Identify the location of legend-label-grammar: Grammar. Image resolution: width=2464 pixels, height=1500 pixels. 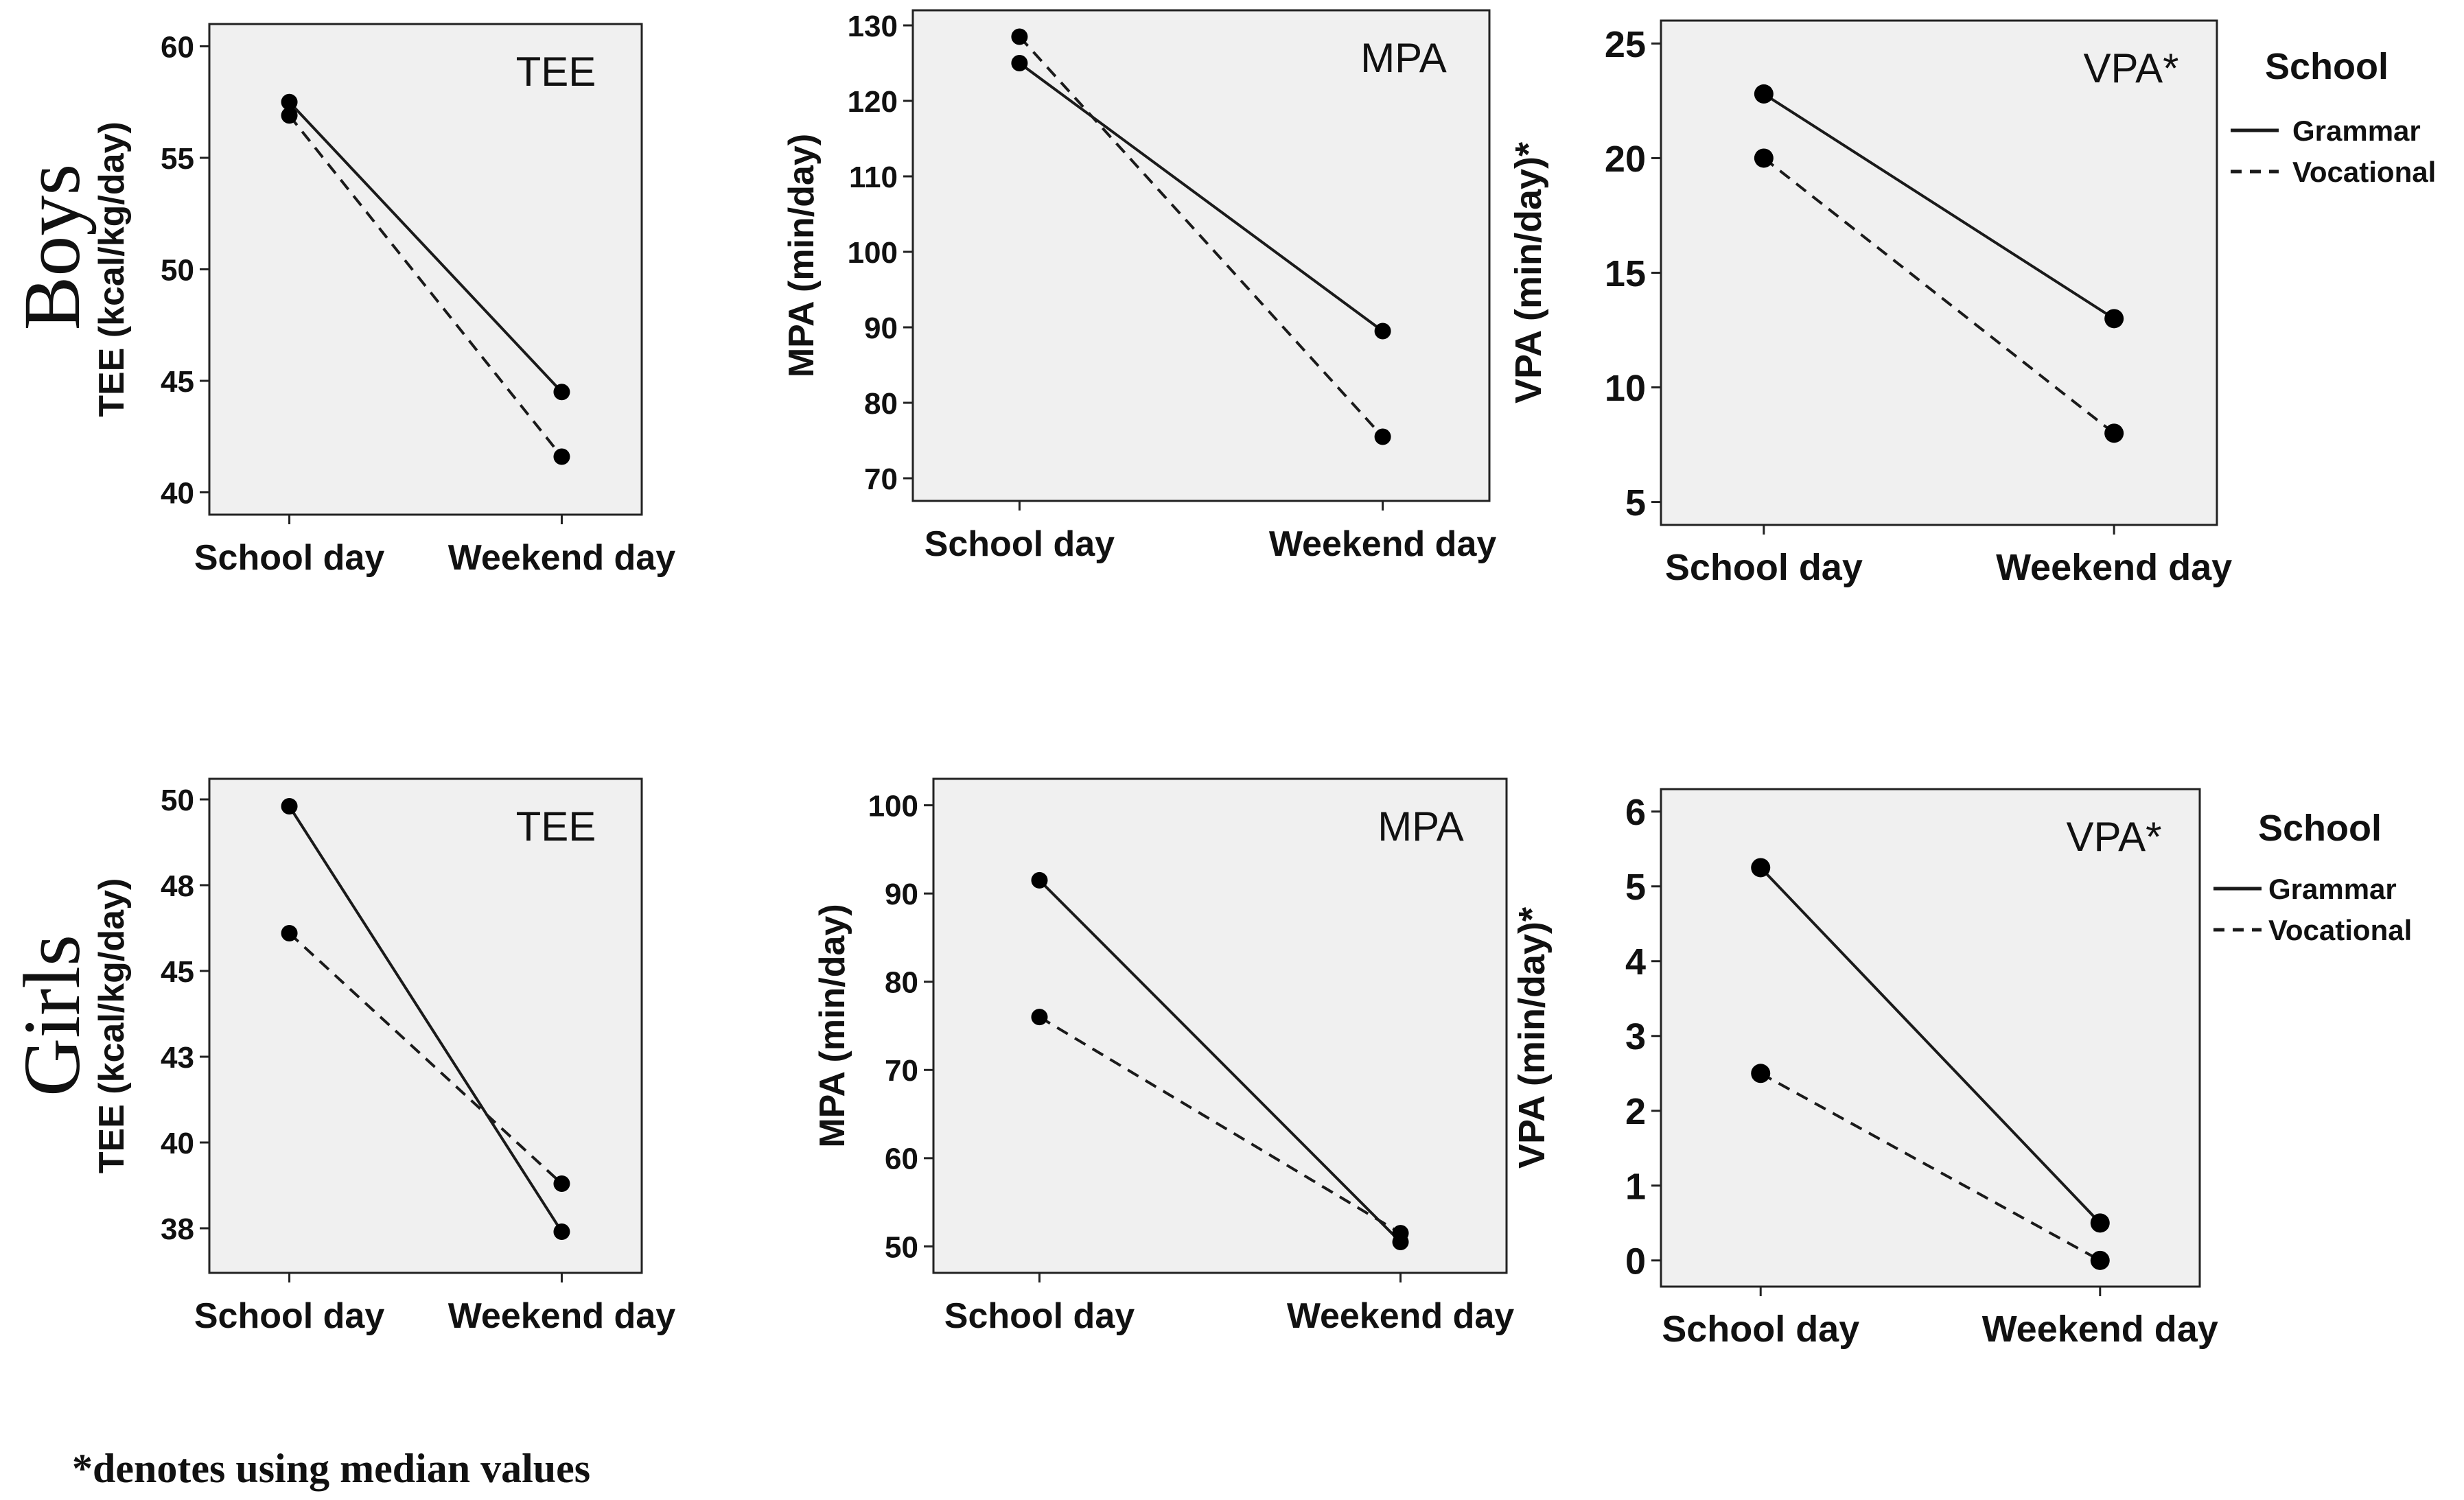
(2356, 131).